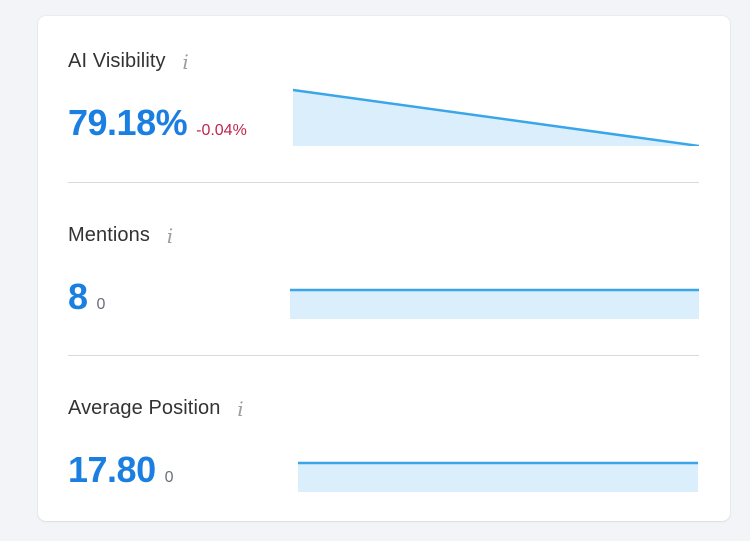 The image size is (750, 541). Describe the element at coordinates (221, 130) in the screenshot. I see `metric-delta: -0.04%` at that location.